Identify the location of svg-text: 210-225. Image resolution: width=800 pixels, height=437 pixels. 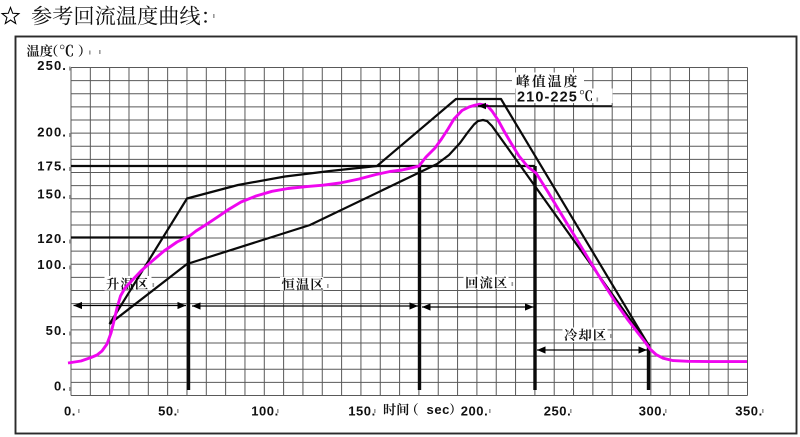
(547, 98).